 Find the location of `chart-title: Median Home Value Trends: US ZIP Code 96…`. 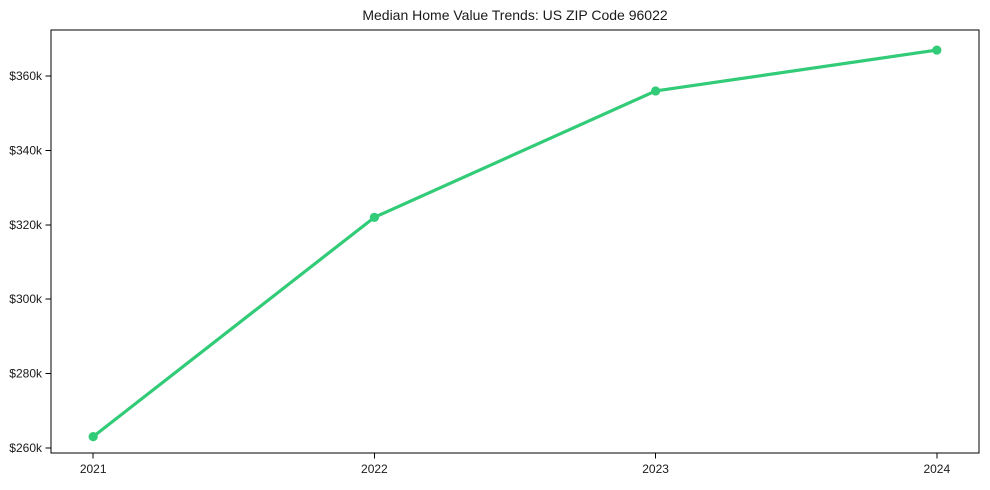

chart-title: Median Home Value Trends: US ZIP Code 96… is located at coordinates (515, 15).